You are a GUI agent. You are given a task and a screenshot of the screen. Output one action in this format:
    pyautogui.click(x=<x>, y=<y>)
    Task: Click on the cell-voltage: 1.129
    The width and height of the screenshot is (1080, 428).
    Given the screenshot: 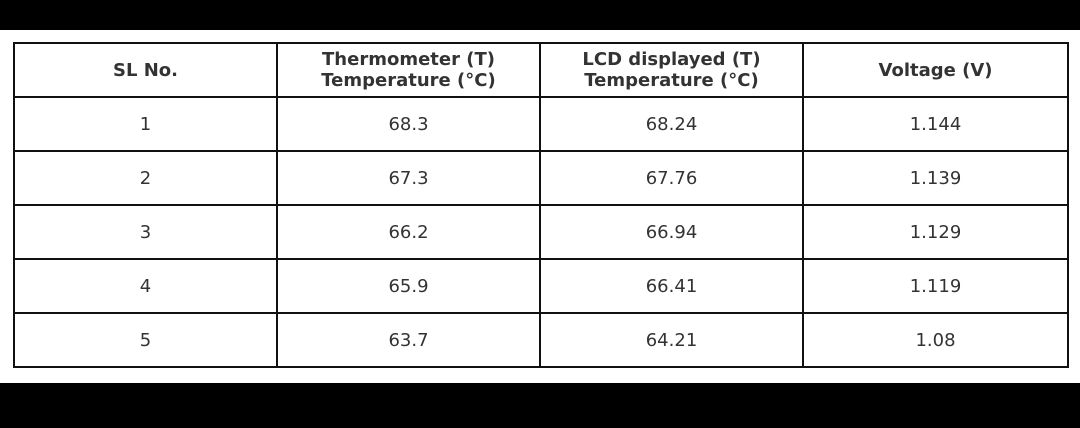 What is the action you would take?
    pyautogui.click(x=935, y=232)
    